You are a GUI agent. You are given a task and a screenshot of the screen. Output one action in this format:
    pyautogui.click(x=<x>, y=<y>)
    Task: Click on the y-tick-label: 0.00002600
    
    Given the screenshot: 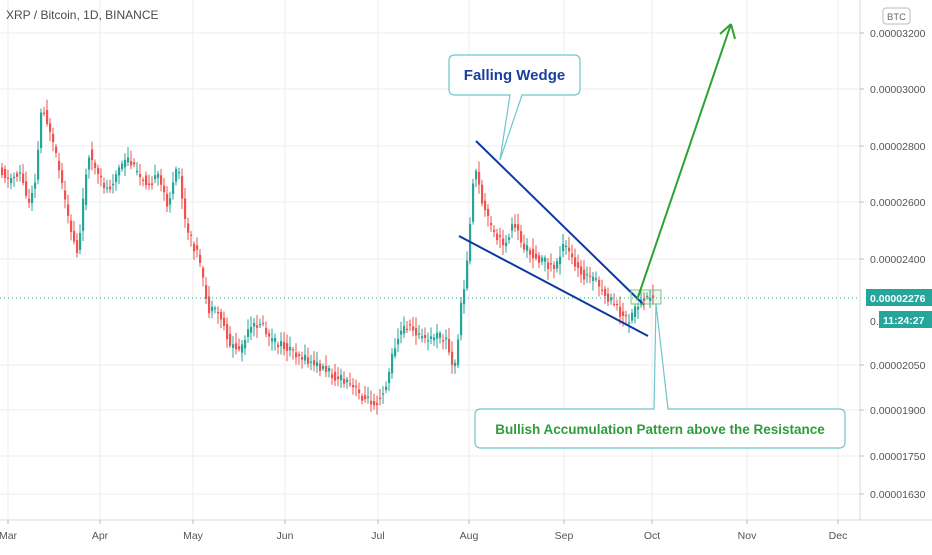 What is the action you would take?
    pyautogui.click(x=898, y=203)
    